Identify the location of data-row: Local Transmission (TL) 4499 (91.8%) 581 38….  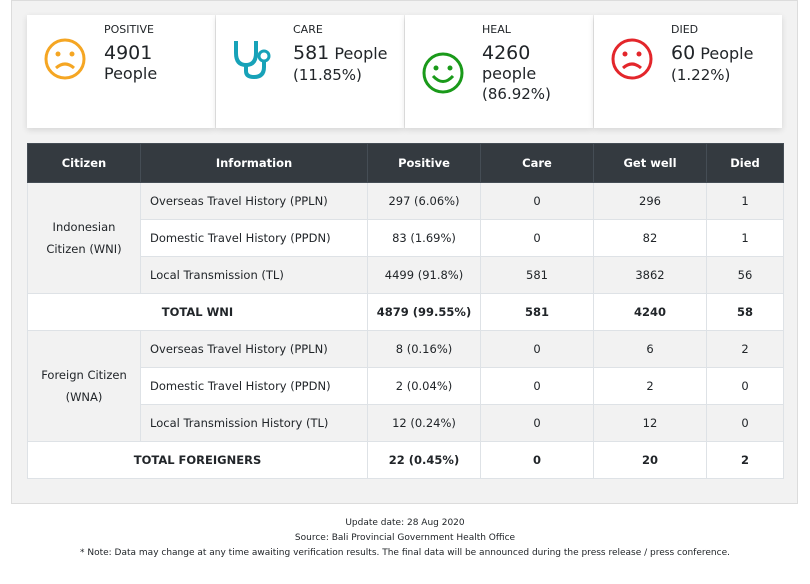
(406, 275).